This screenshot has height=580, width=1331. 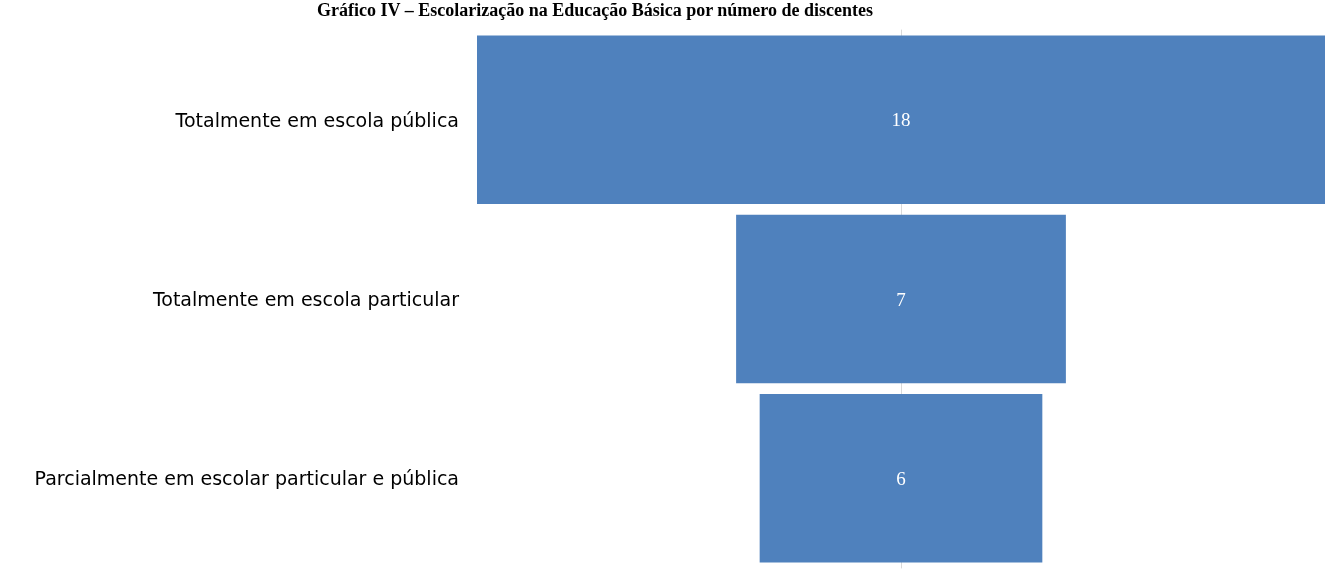 I want to click on category-label: Totalmente em escola pública, so click(x=316, y=119).